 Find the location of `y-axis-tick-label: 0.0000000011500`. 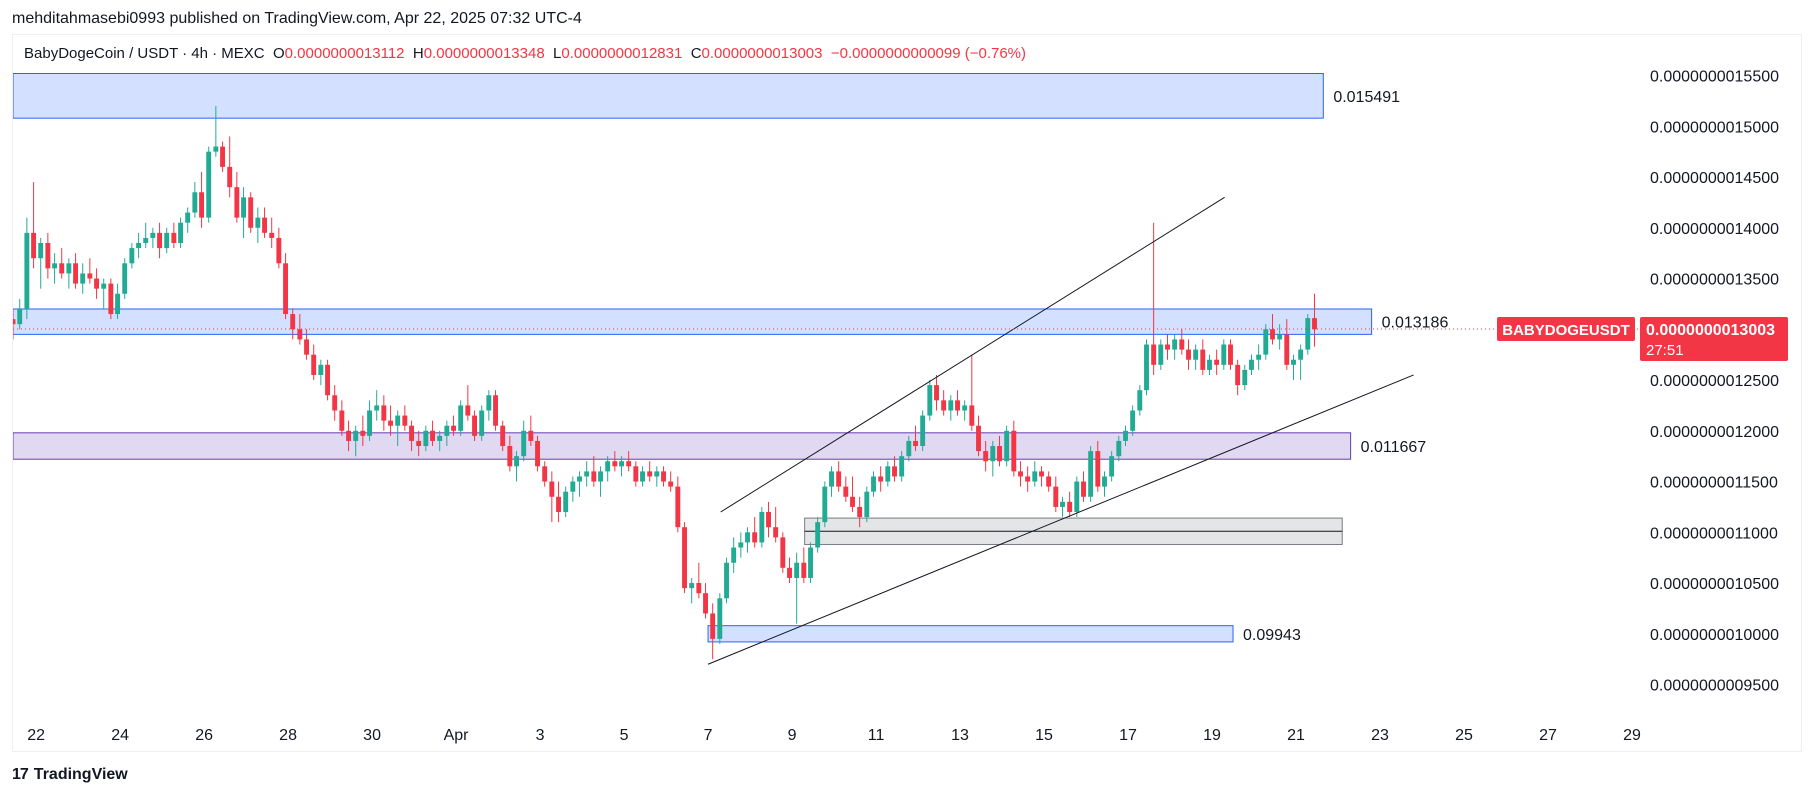

y-axis-tick-label: 0.0000000011500 is located at coordinates (1714, 483).